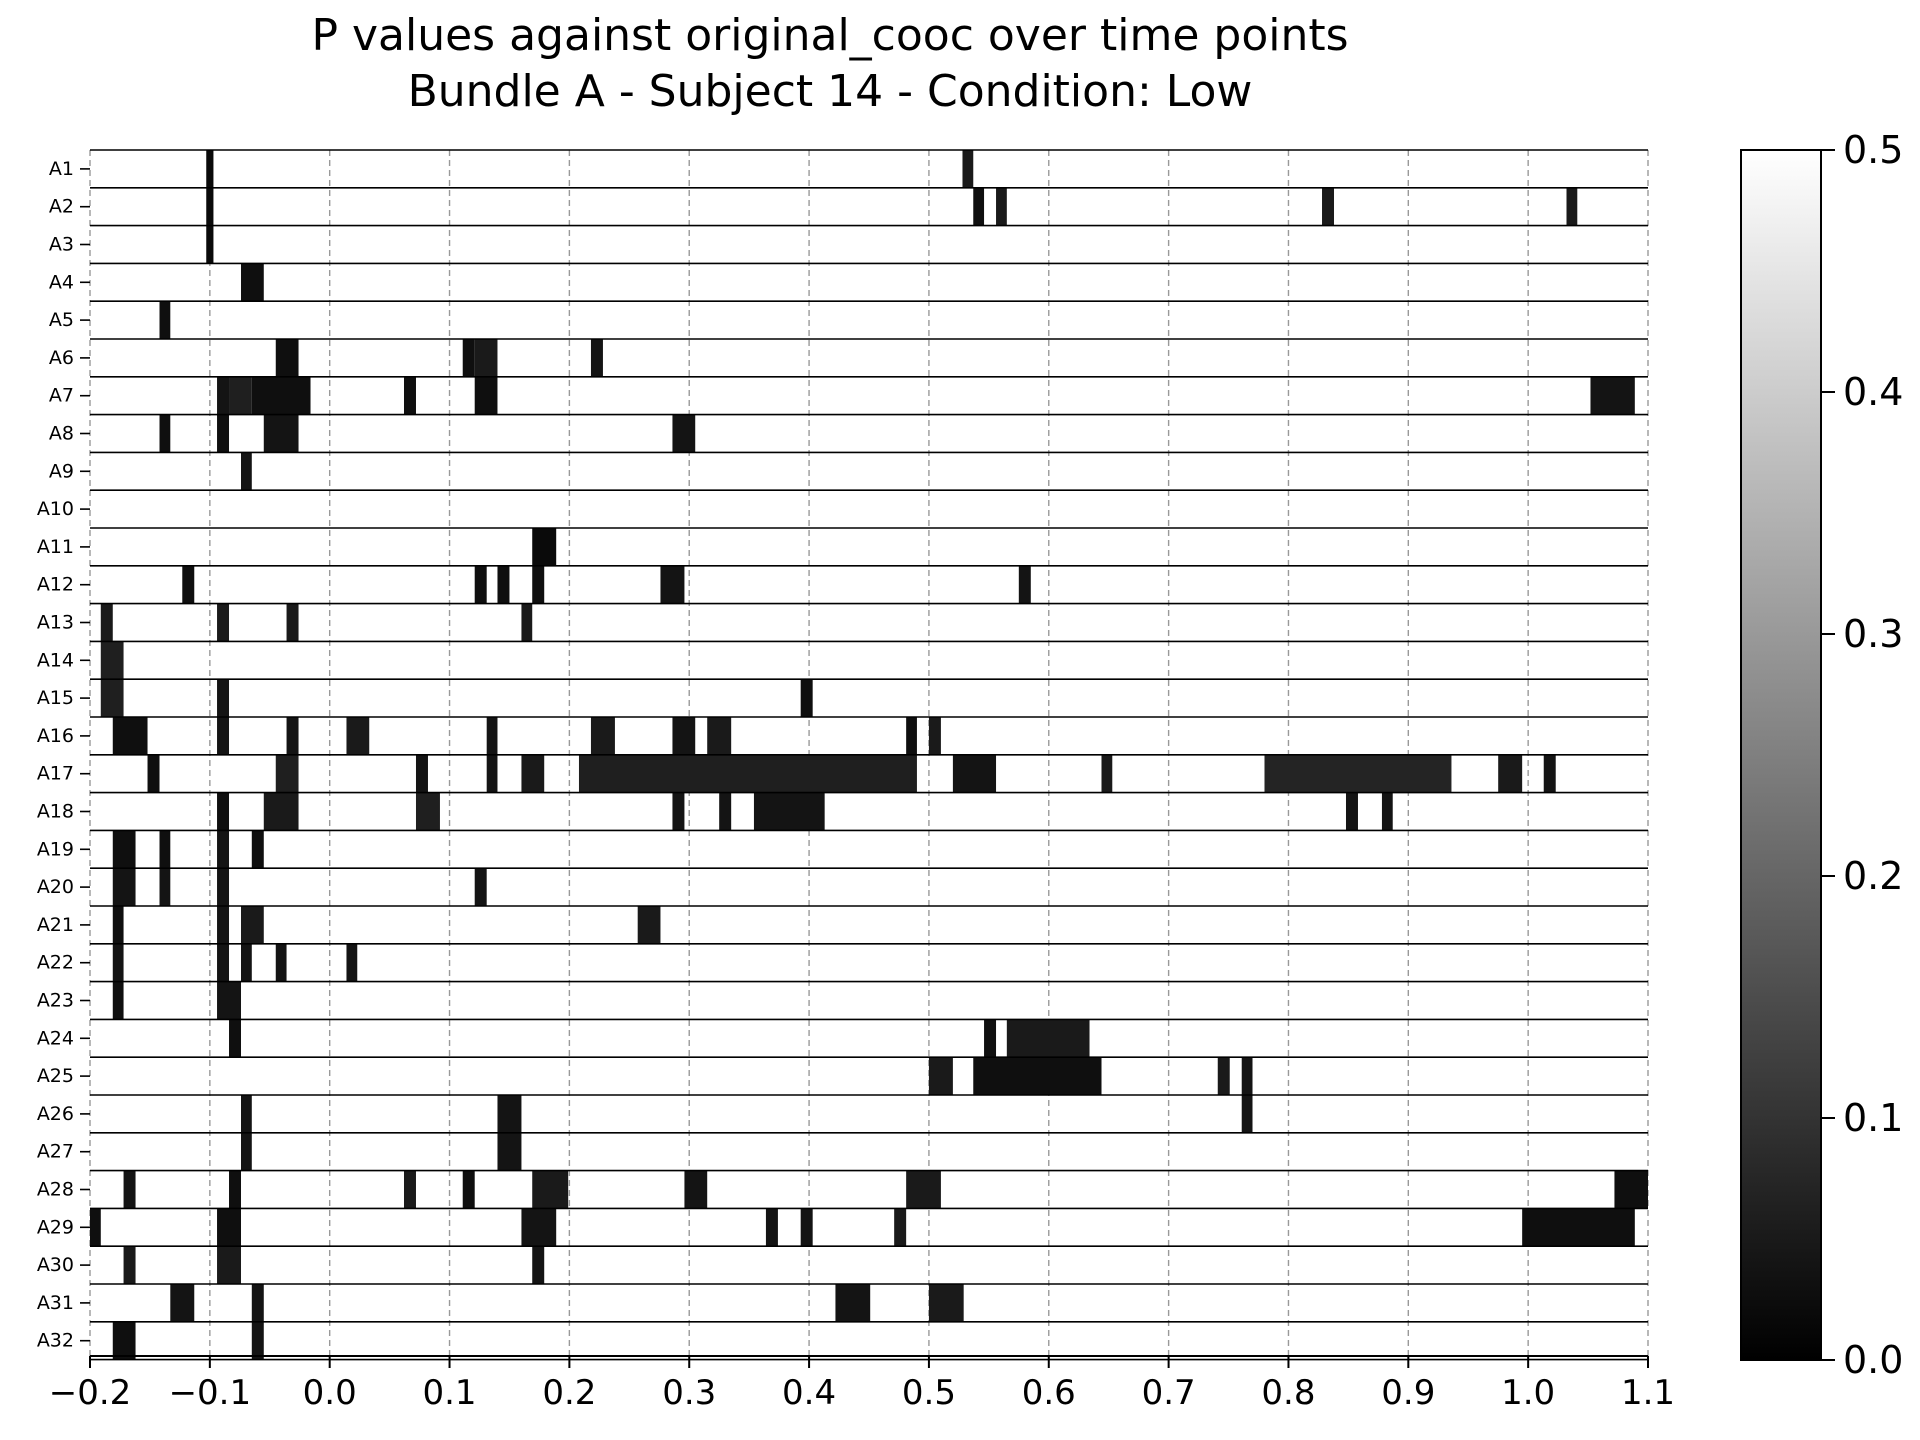 This screenshot has height=1440, width=1920. What do you see at coordinates (1049, 1393) in the screenshot?
I see `x-tick-label: 0.6` at bounding box center [1049, 1393].